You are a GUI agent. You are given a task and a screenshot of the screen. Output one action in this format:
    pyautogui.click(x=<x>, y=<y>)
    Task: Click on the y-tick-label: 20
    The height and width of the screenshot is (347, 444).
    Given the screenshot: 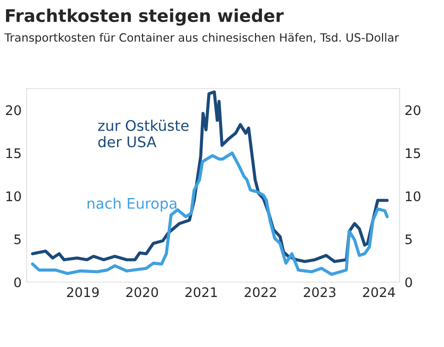 What is the action you would take?
    pyautogui.click(x=13, y=110)
    